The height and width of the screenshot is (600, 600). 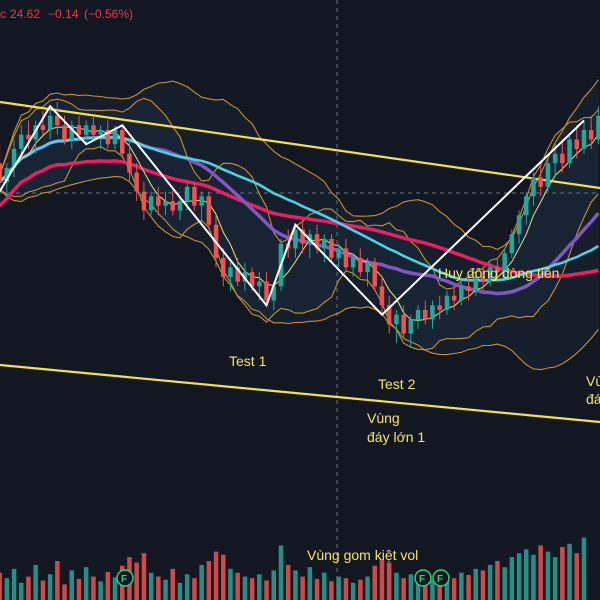 What do you see at coordinates (362, 555) in the screenshot?
I see `annotation-accumulation-zone: Vùng gom kiệt vol` at bounding box center [362, 555].